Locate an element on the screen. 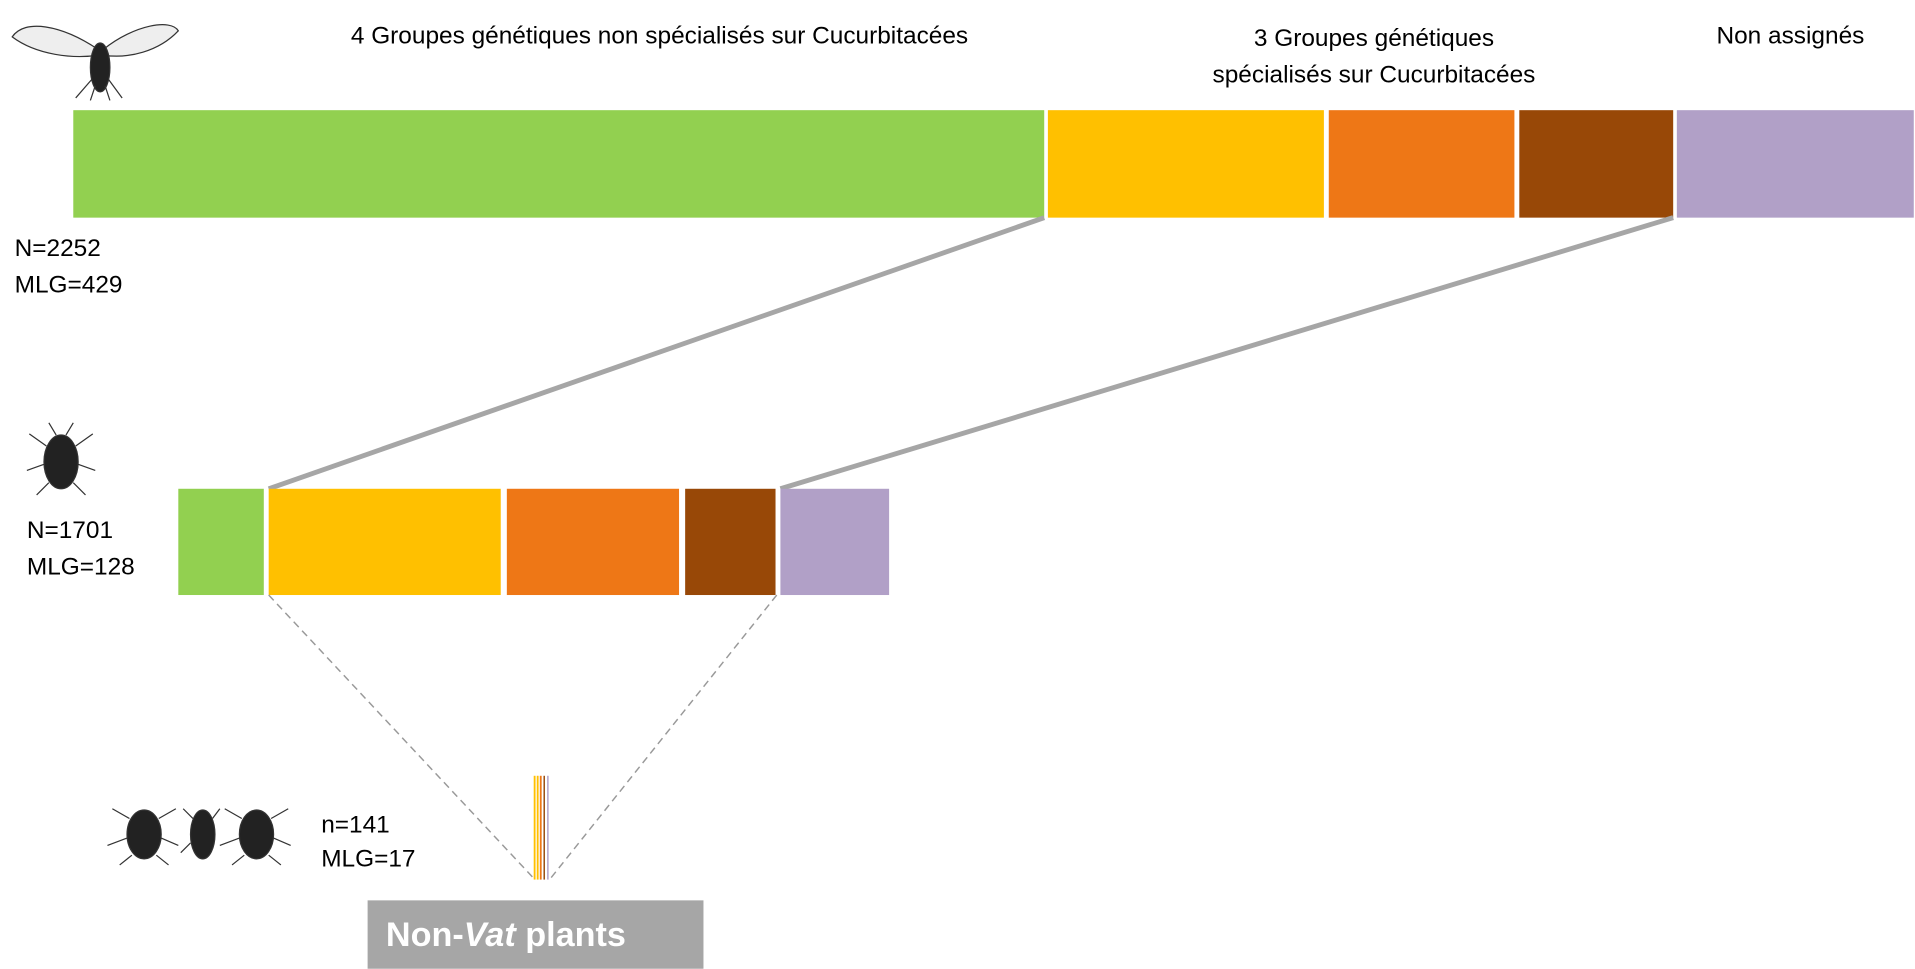 The width and height of the screenshot is (1915, 969). level-mlg: MLG=17 is located at coordinates (368, 859).